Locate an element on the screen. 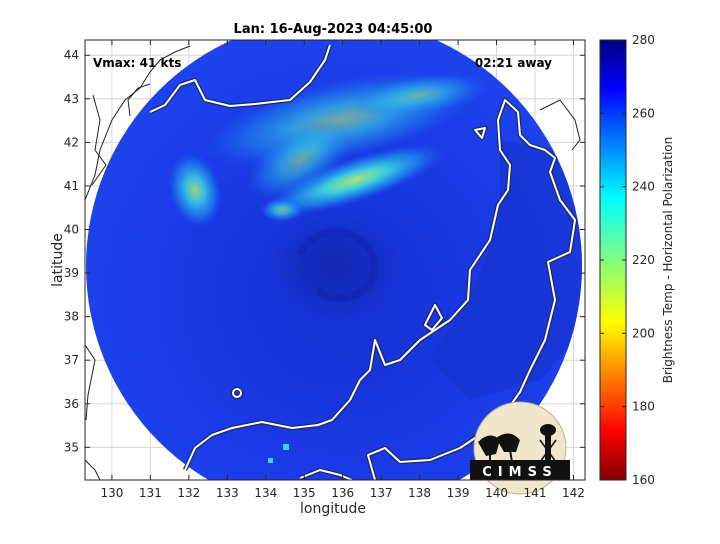  colorbar-tick-label: 240 is located at coordinates (643, 187).